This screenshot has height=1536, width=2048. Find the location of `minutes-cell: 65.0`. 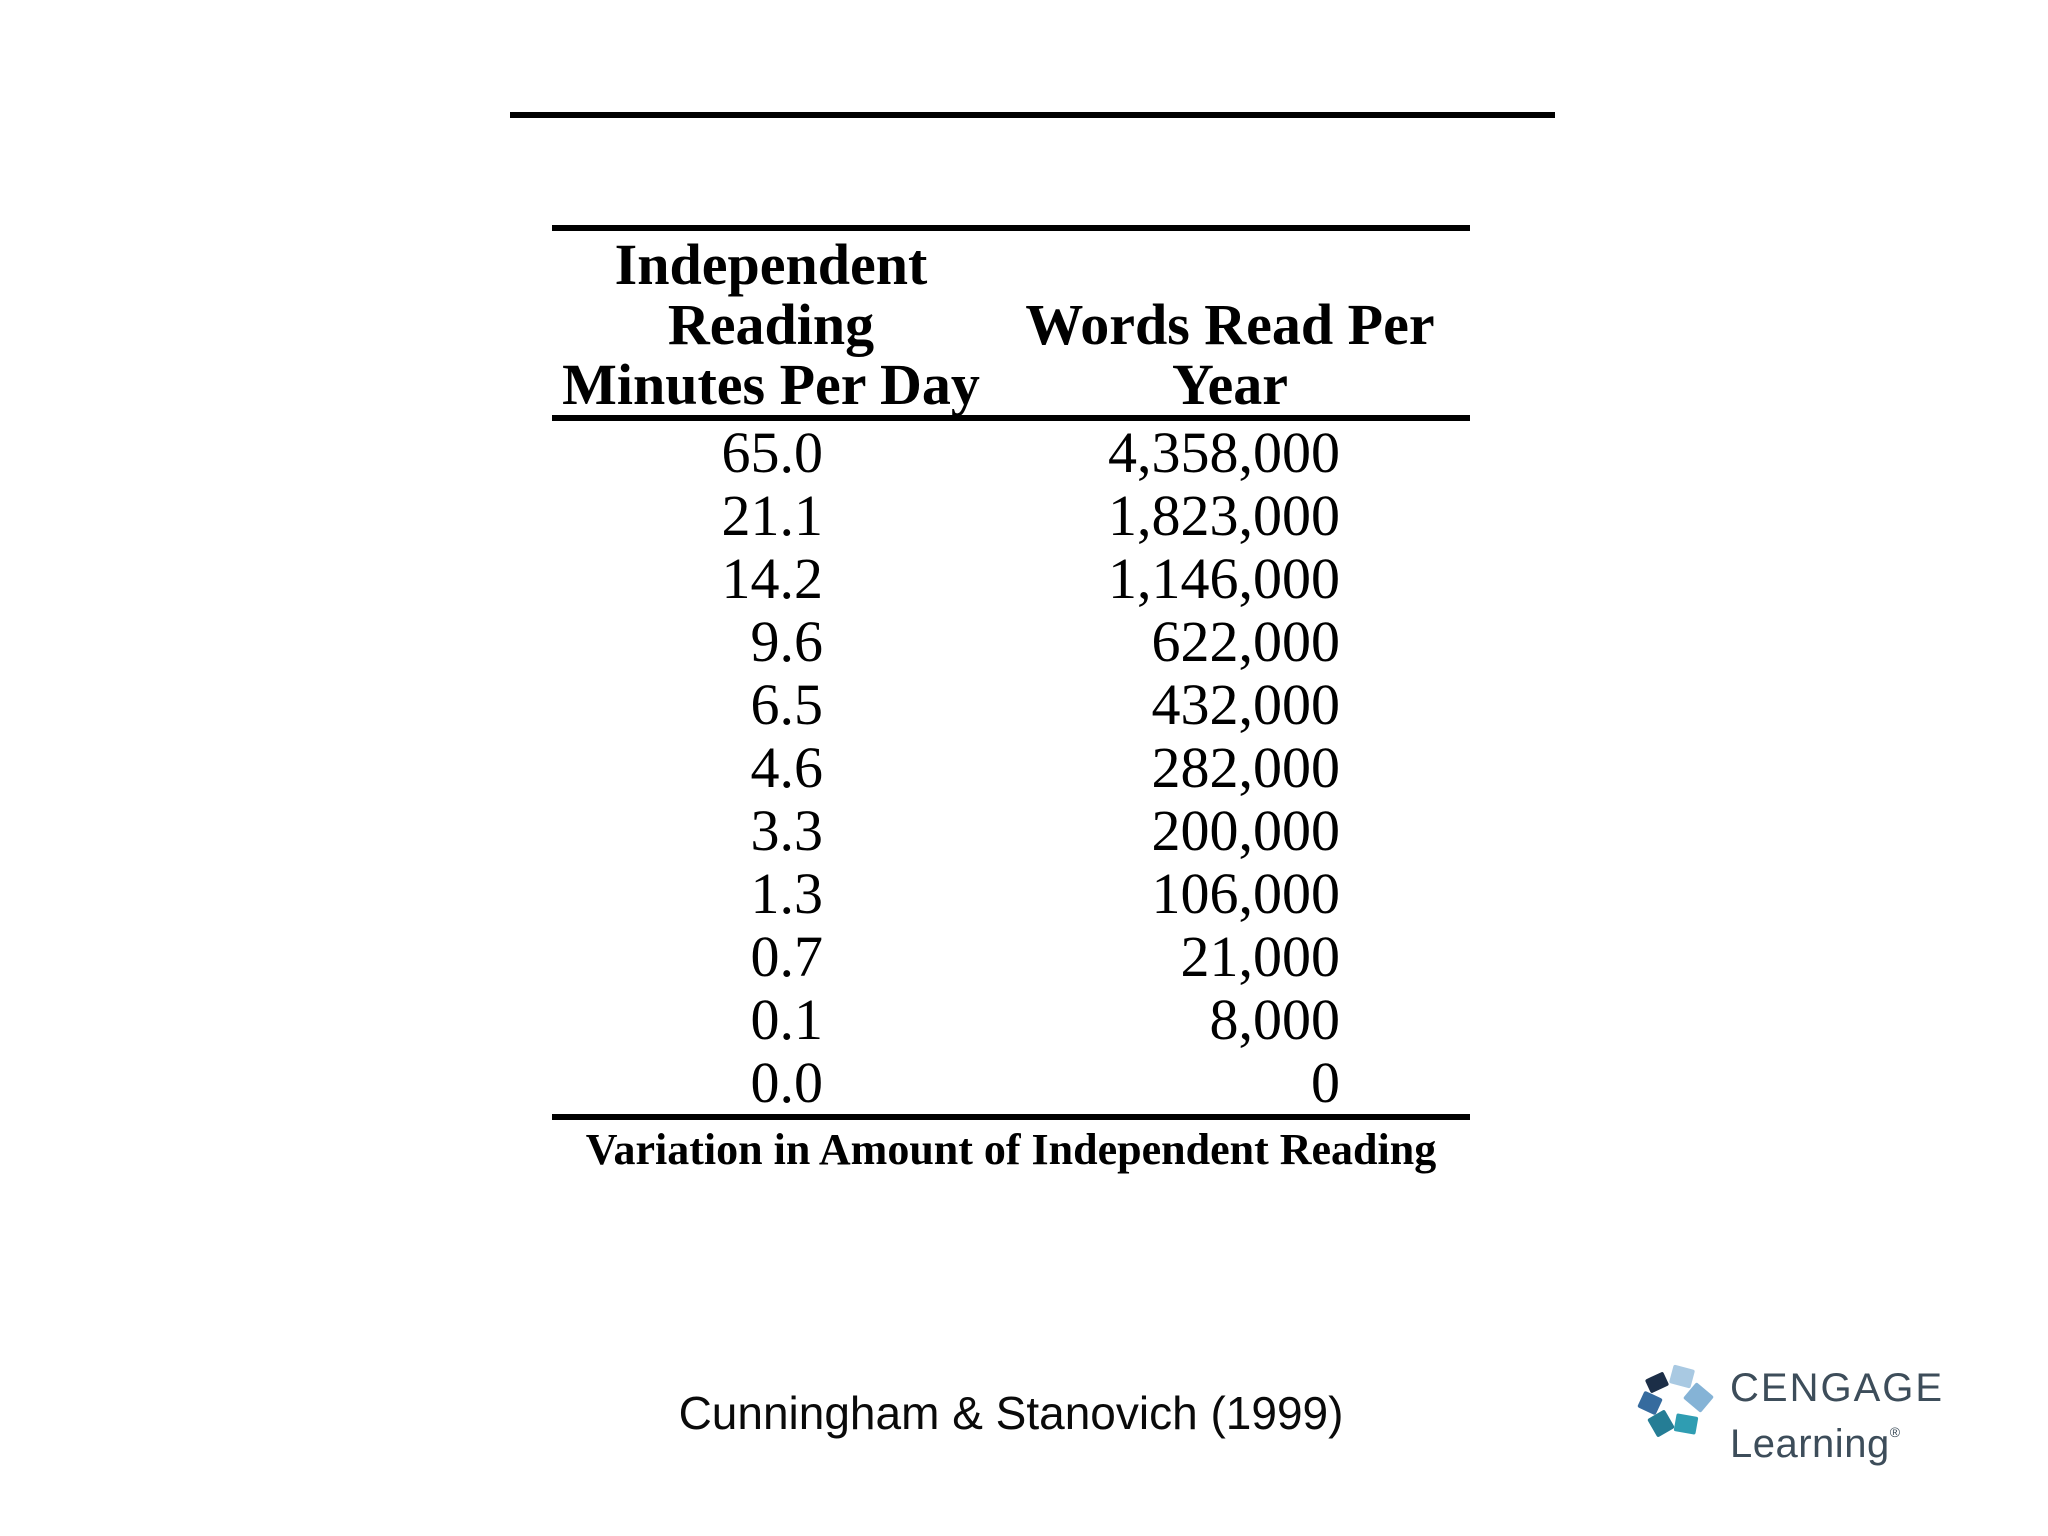

minutes-cell: 65.0 is located at coordinates (772, 452).